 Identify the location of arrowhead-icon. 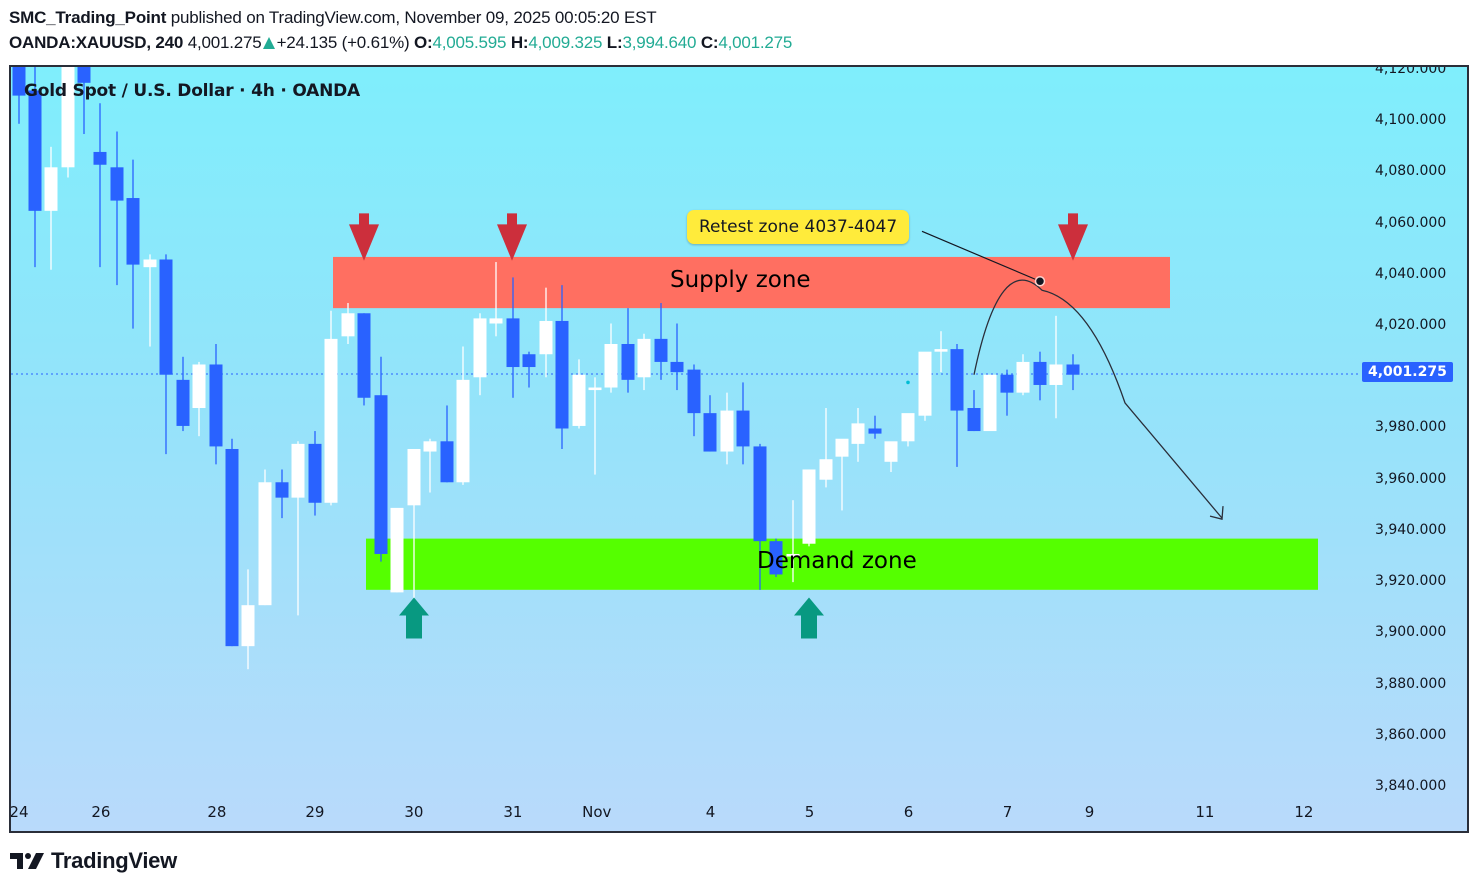
(1216, 513).